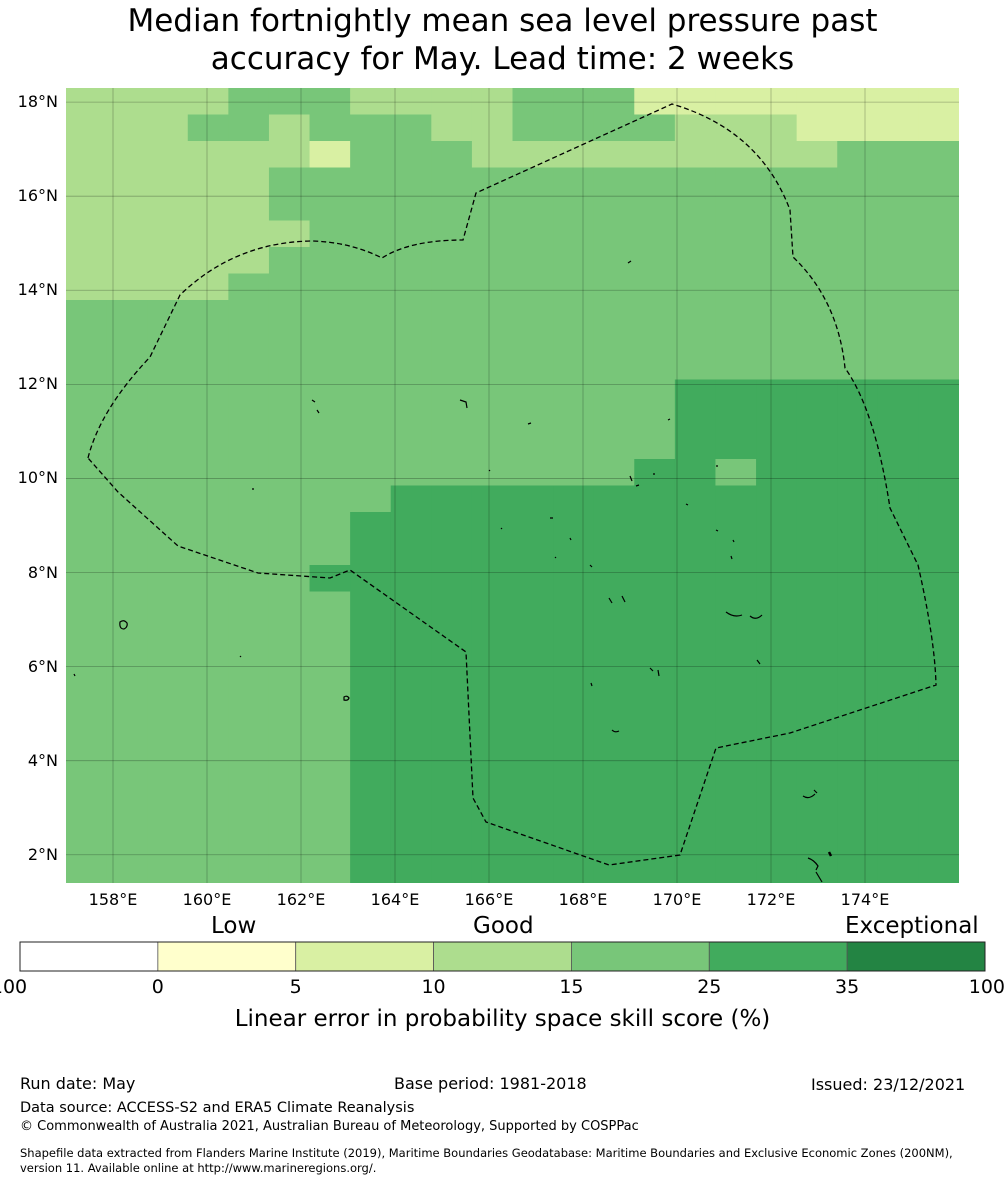 This screenshot has width=1005, height=1185. What do you see at coordinates (78, 1083) in the screenshot?
I see `run-date: Run date: May` at bounding box center [78, 1083].